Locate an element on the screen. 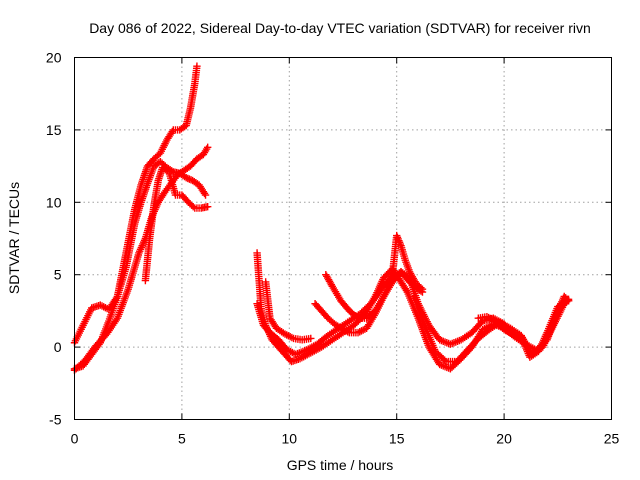 This screenshot has width=640, height=480. y-tick-label: 10 is located at coordinates (54, 202).